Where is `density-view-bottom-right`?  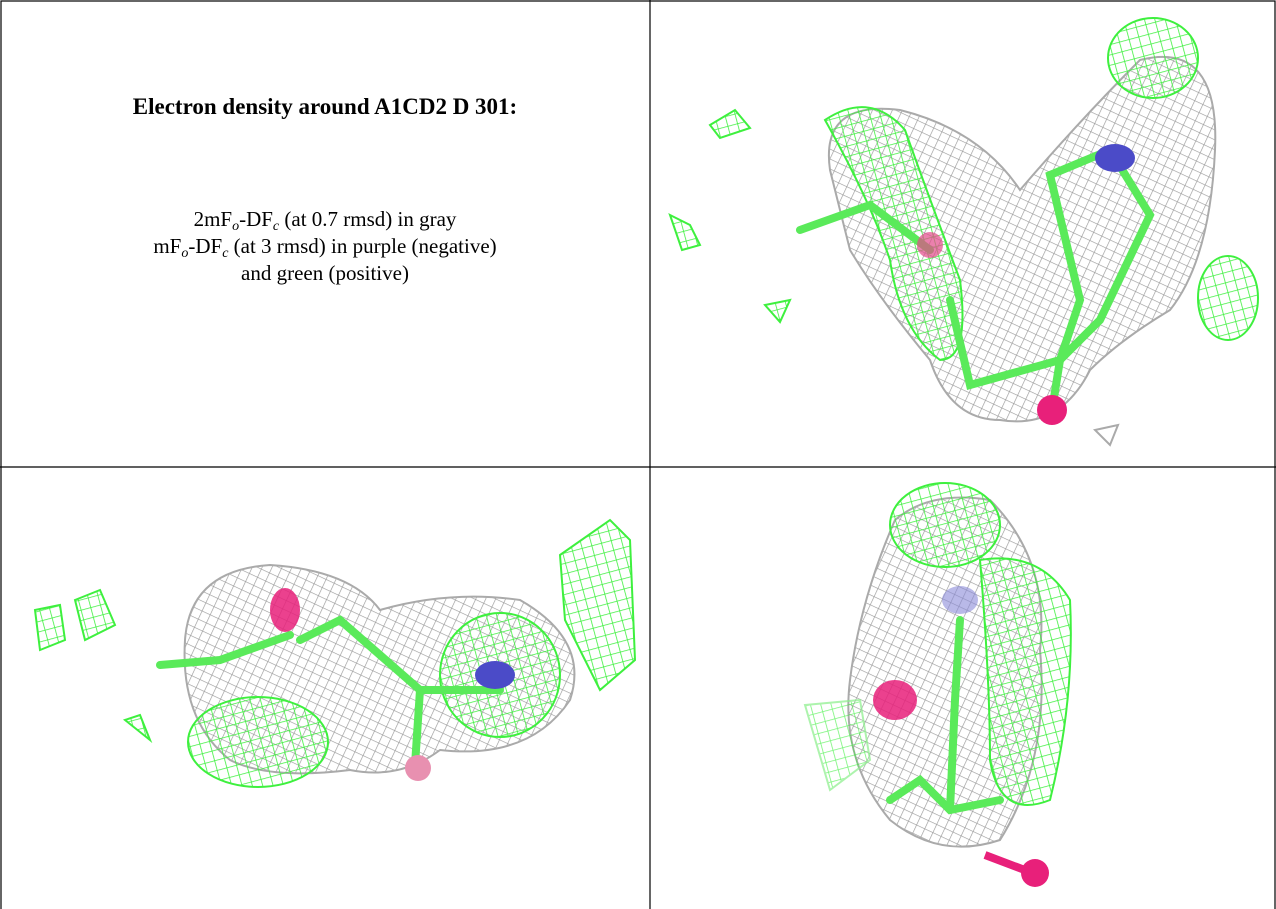
density-view-bottom-right is located at coordinates (937, 684).